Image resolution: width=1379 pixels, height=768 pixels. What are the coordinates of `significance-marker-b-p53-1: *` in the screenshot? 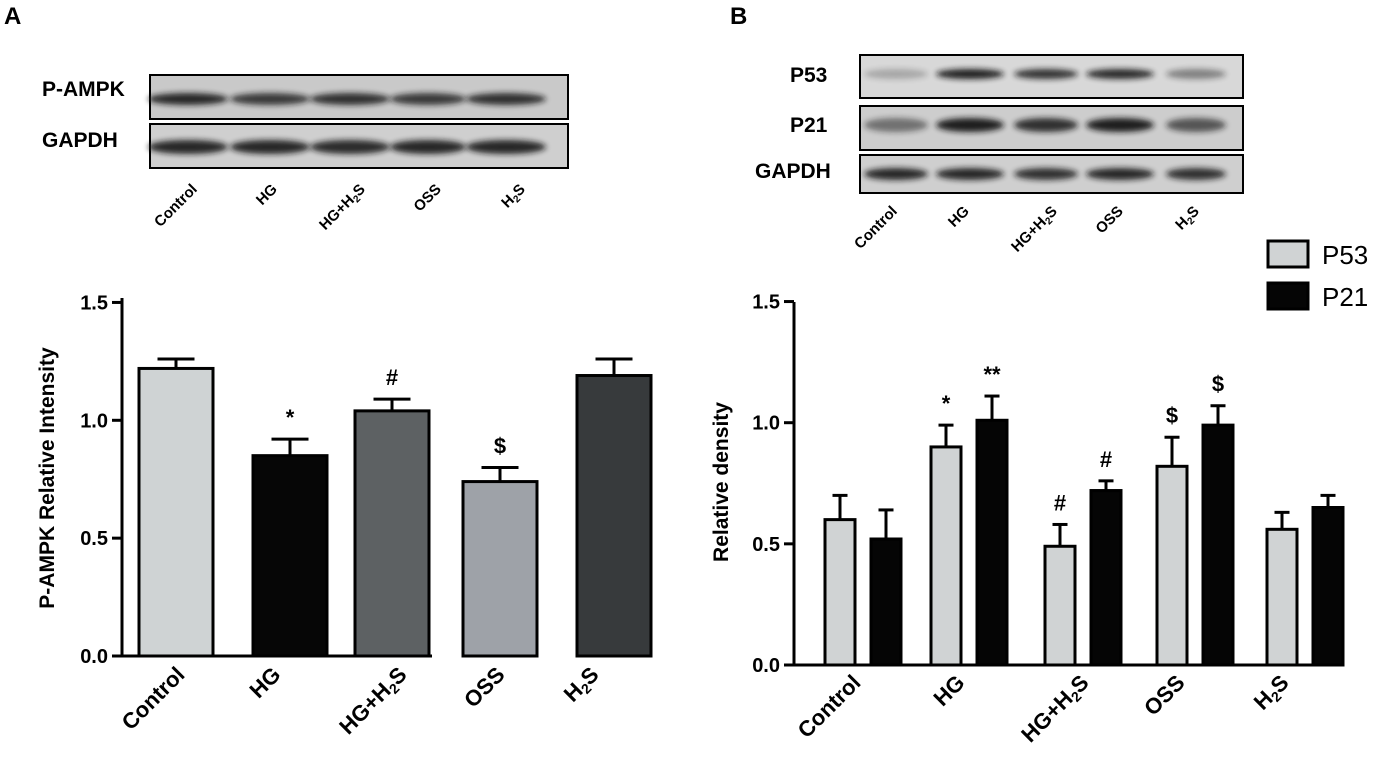 It's located at (946, 403).